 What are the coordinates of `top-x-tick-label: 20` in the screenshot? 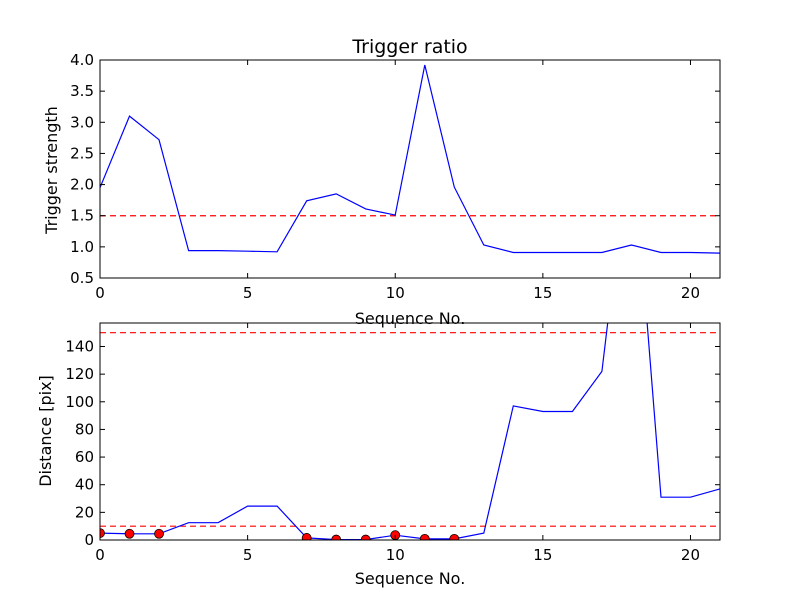 It's located at (690, 293).